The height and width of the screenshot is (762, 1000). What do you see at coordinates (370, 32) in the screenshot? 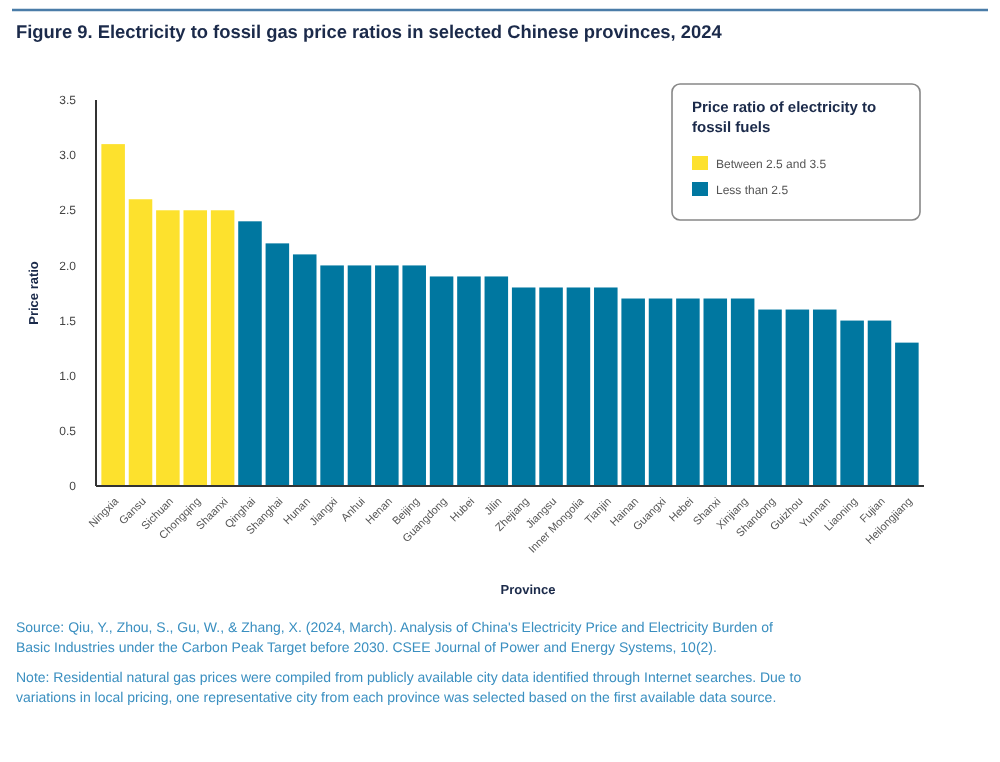
I see `chart-title: Figure 9. Electricity to fossil gas price ratios in selected Chinese provinces, 2024` at bounding box center [370, 32].